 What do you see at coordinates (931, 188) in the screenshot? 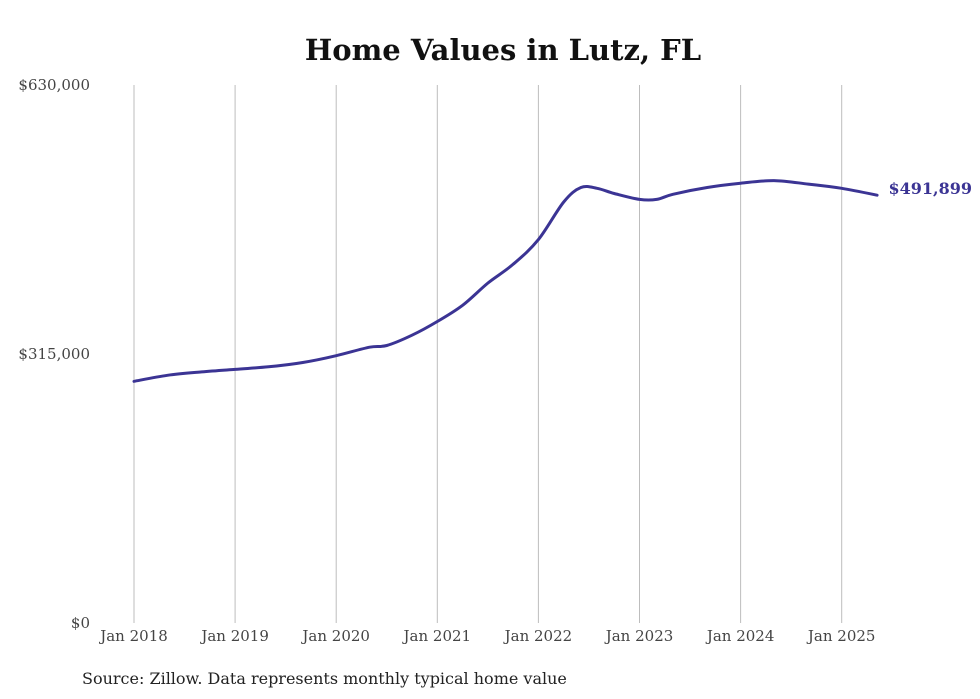
I see `end-value-label: $491,899` at bounding box center [931, 188].